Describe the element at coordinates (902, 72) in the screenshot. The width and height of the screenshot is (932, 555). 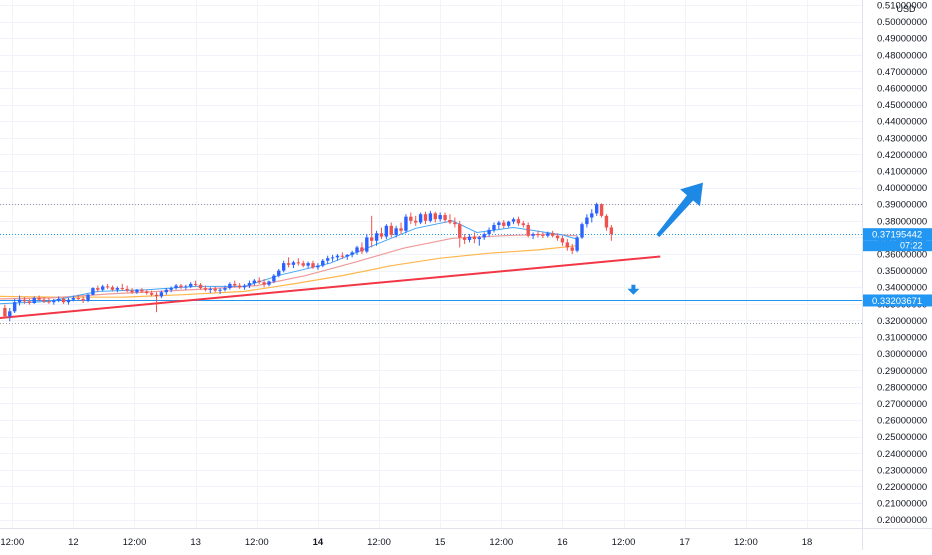
I see `price-tick-label: 0.47000000` at that location.